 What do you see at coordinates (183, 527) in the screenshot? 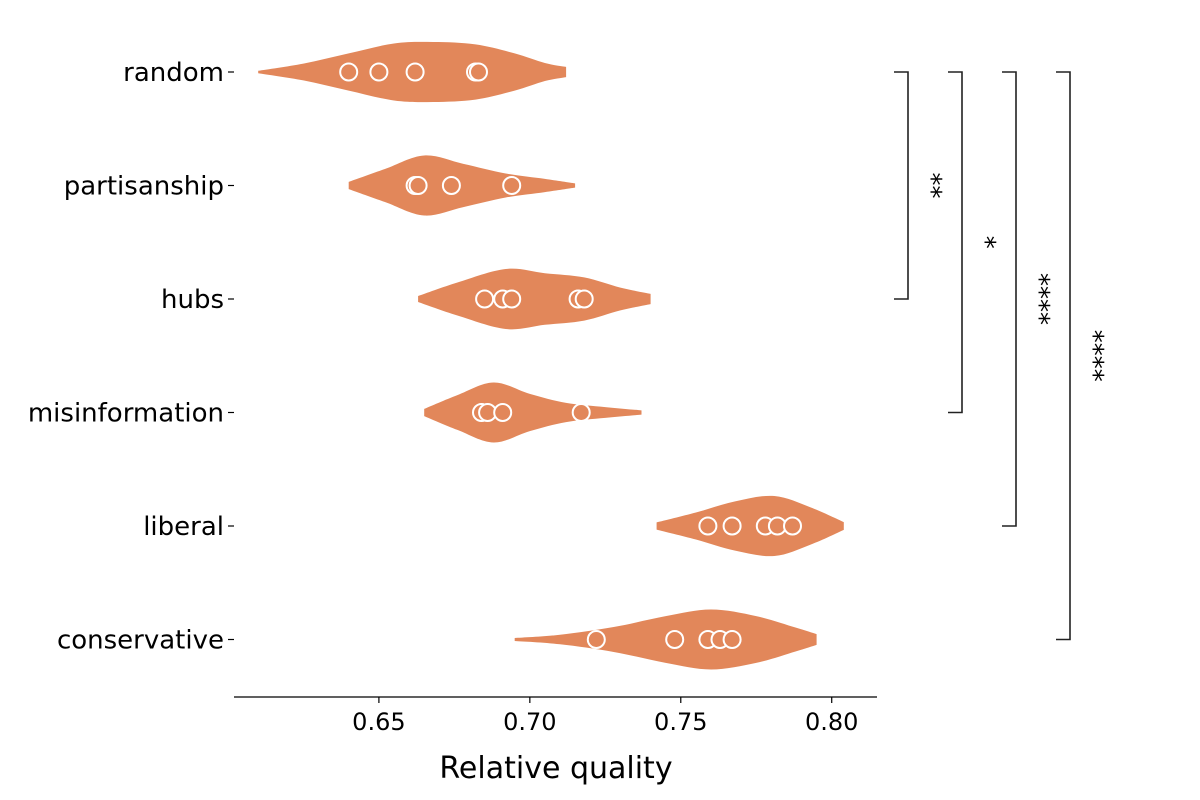
I see `y-tick-label-liberal: liberal` at bounding box center [183, 527].